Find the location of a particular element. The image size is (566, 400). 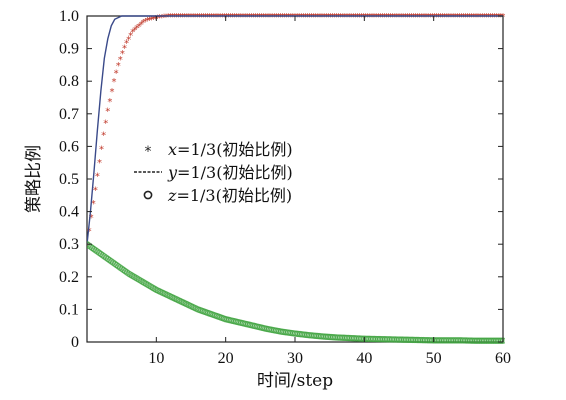

x-tick-label: 50 is located at coordinates (434, 358).